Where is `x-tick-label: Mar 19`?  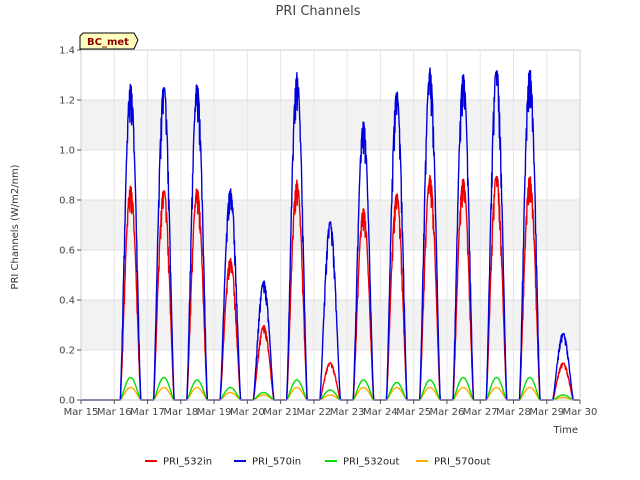
x-tick-label: Mar 19 is located at coordinates (214, 412).